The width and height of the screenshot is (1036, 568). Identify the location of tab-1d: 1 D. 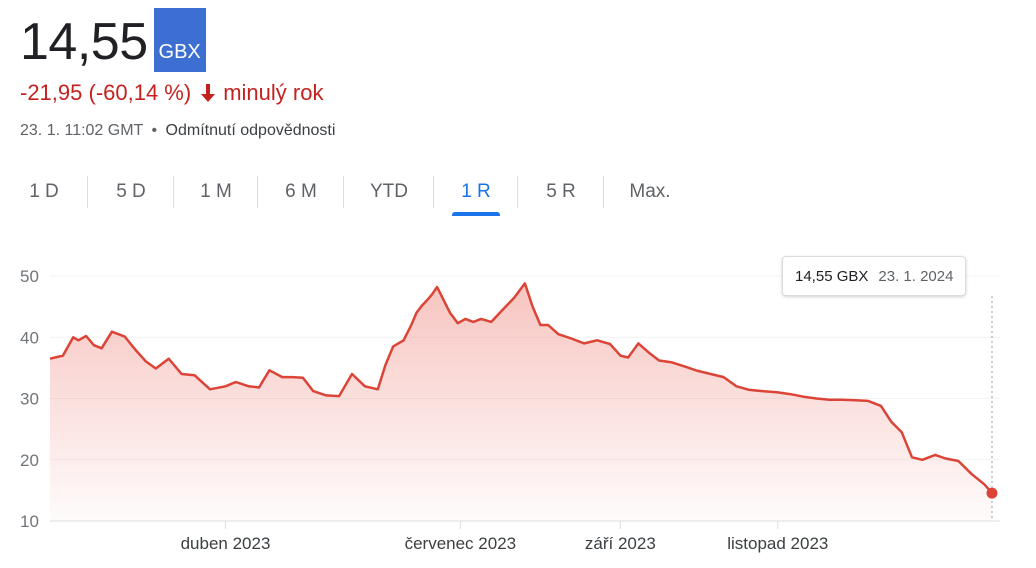
(44, 192).